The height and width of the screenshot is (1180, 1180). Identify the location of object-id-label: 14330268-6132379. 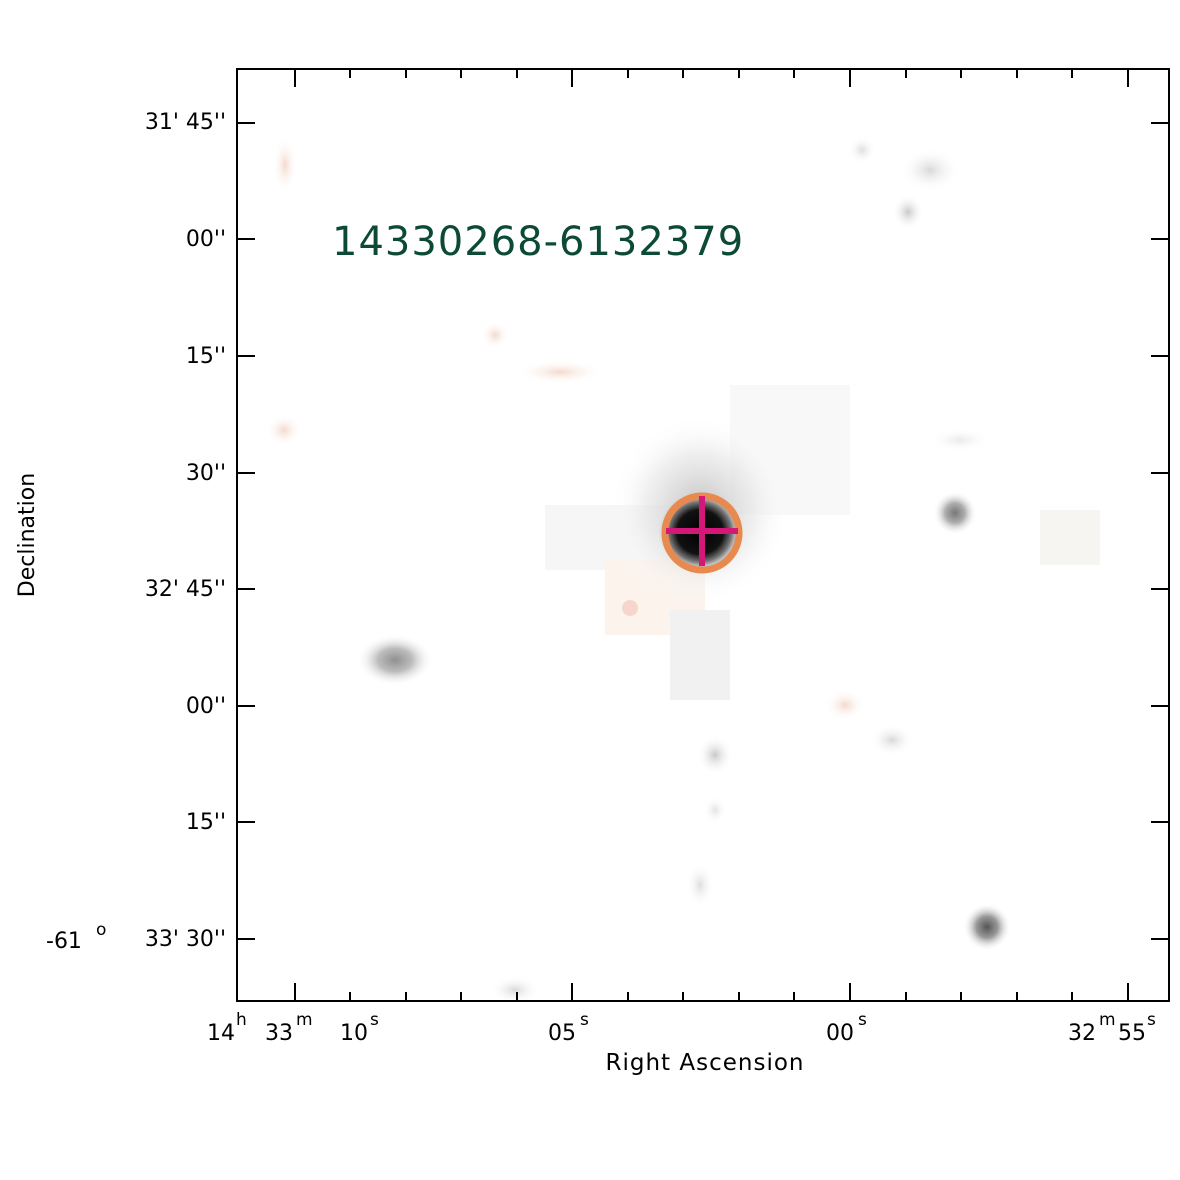
(538, 242).